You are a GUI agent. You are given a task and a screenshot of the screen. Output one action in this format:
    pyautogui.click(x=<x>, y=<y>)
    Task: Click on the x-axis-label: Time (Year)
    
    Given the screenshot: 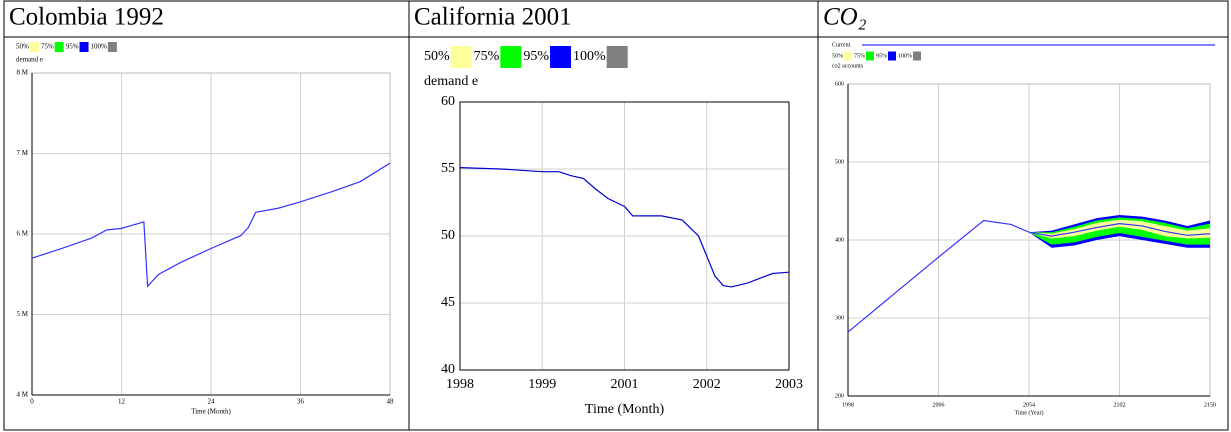 What is the action you would take?
    pyautogui.click(x=1028, y=412)
    